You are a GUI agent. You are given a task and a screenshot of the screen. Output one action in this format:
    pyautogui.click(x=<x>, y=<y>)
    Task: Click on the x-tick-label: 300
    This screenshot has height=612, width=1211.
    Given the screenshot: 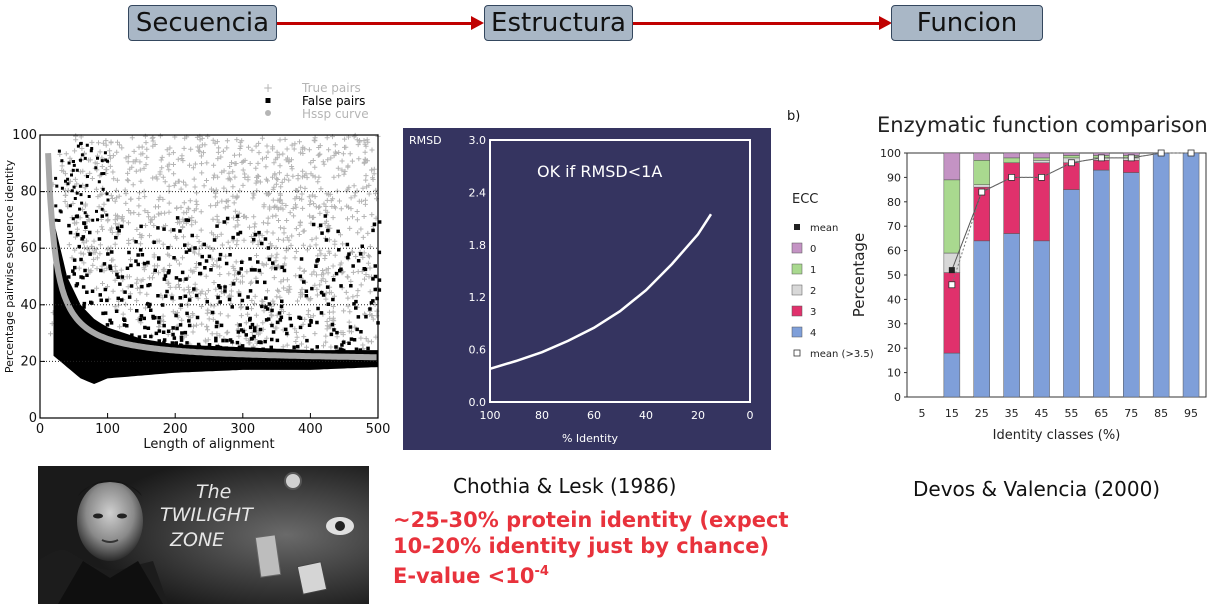 What is the action you would take?
    pyautogui.click(x=242, y=429)
    